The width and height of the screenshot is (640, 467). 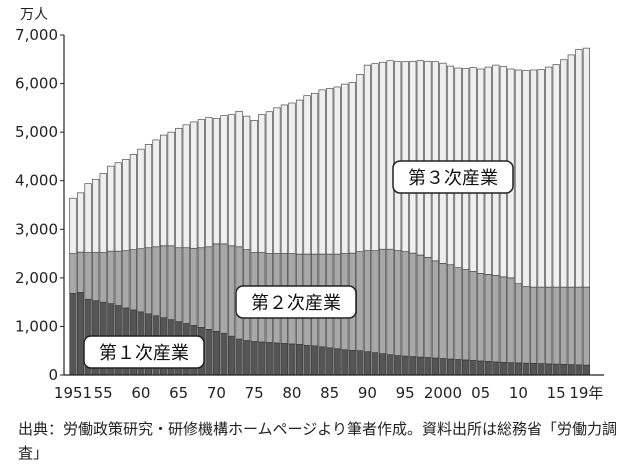 What do you see at coordinates (480, 393) in the screenshot?
I see `x-tick-label-2005: 05` at bounding box center [480, 393].